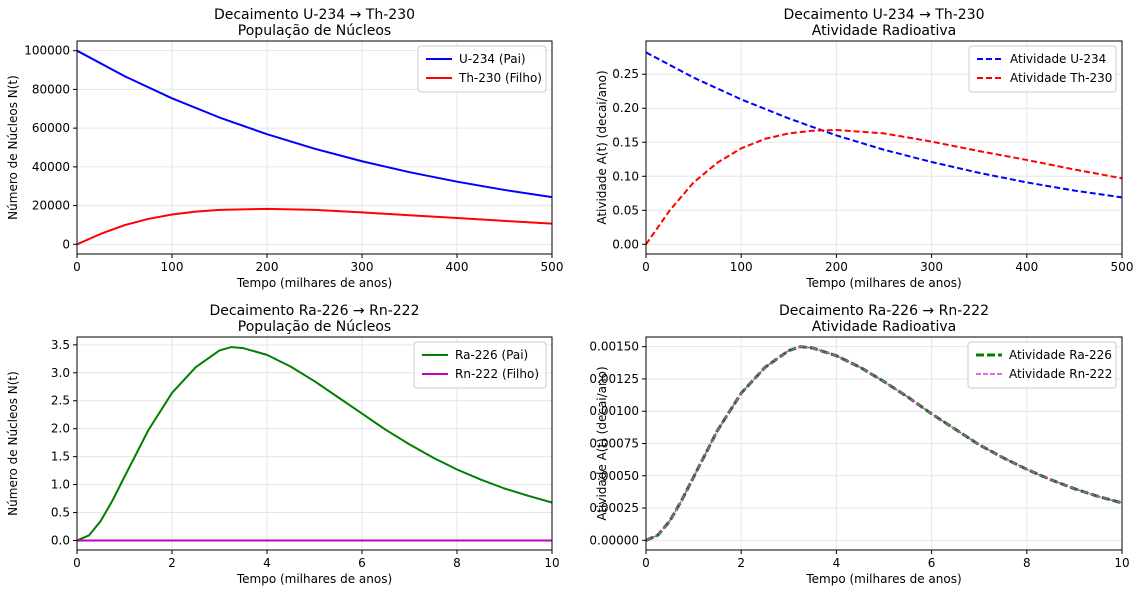 This screenshot has width=1140, height=593. I want to click on y-tick-label: 0.15, so click(625, 142).